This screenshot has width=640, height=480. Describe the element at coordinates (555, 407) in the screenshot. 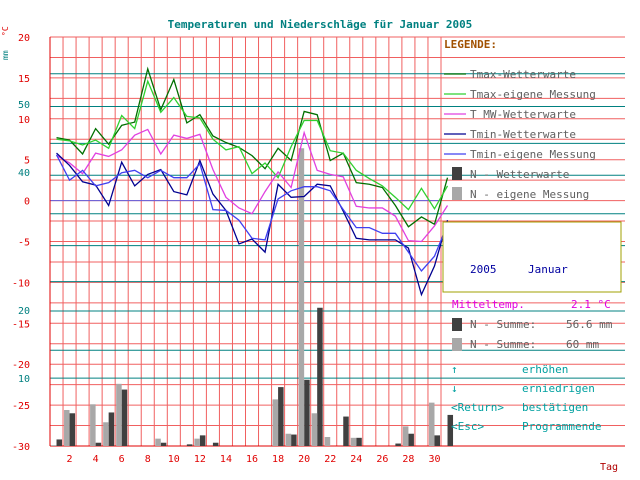

I see `control-action: bestätigen` at that location.